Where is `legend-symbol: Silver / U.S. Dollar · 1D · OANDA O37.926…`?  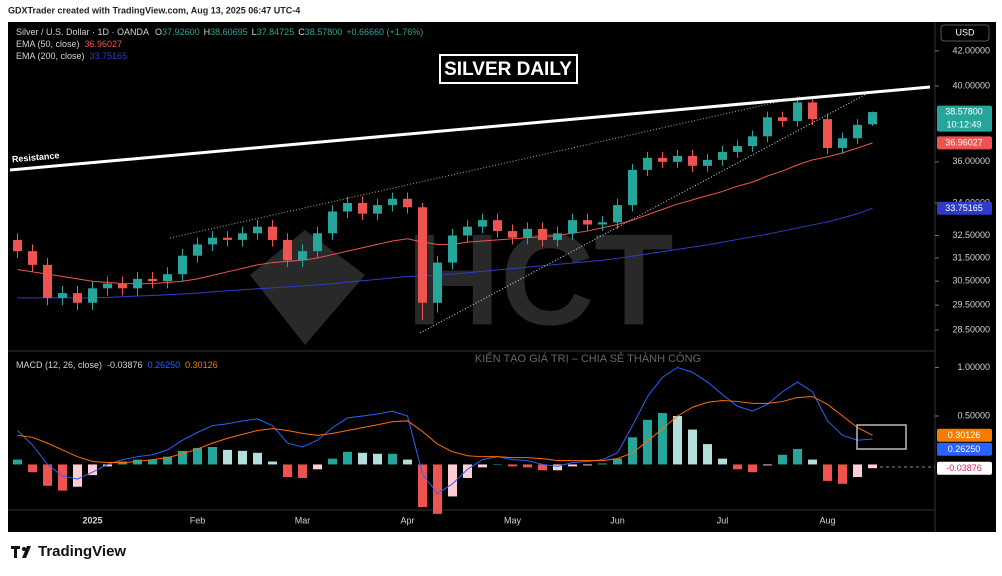 legend-symbol: Silver / U.S. Dollar · 1D · OANDA O37.926… is located at coordinates (219, 32).